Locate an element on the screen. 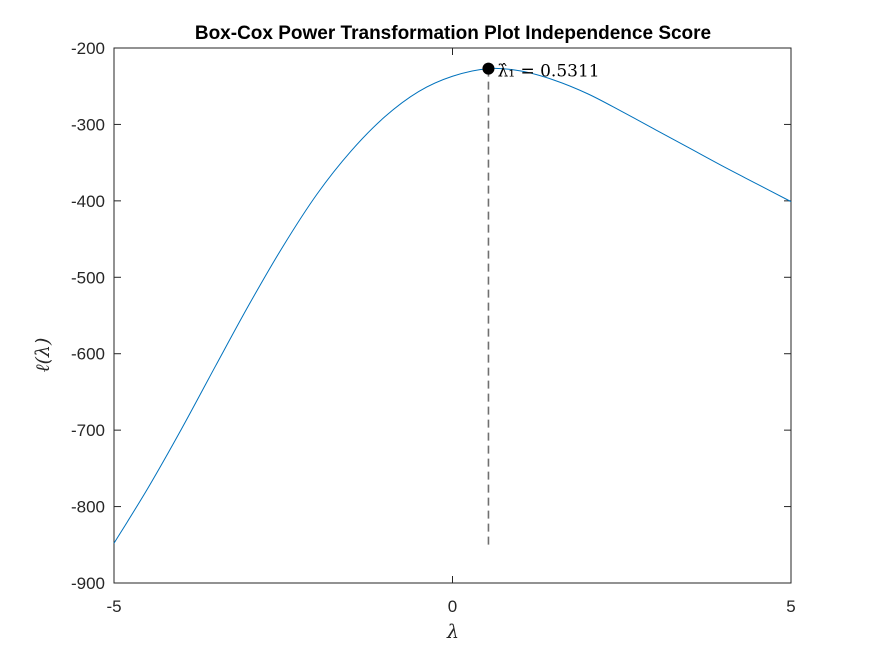 This screenshot has height=656, width=875. y-tick-label: -400 is located at coordinates (88, 201).